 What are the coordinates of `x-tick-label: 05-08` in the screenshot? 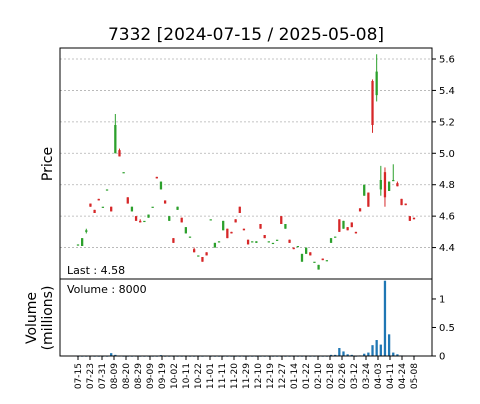 It's located at (415, 376).